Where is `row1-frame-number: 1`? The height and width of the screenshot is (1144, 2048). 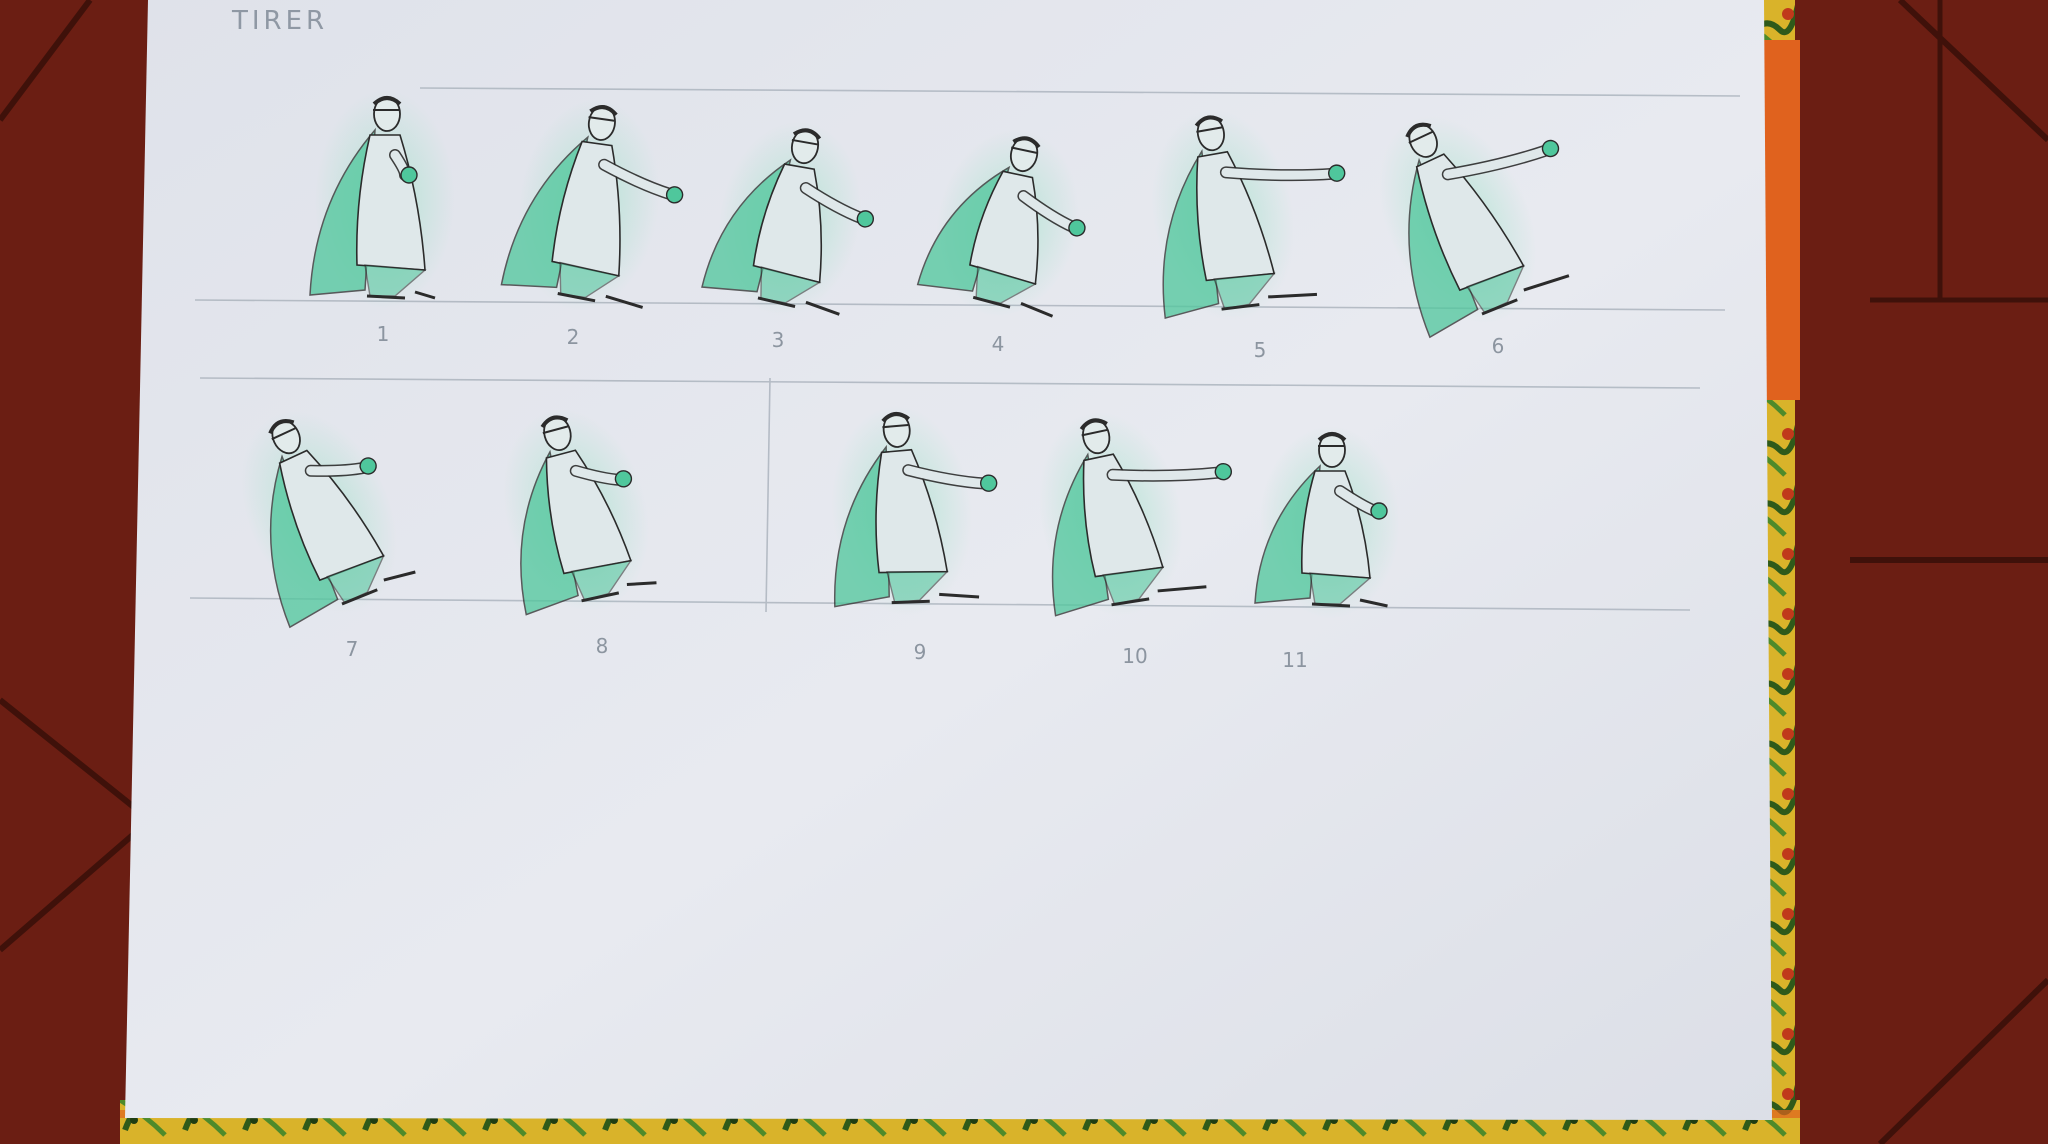 row1-frame-number: 1 is located at coordinates (383, 334).